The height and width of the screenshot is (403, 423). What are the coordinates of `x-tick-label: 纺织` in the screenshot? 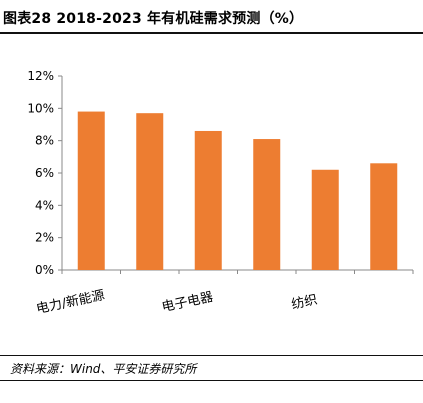 It's located at (304, 303).